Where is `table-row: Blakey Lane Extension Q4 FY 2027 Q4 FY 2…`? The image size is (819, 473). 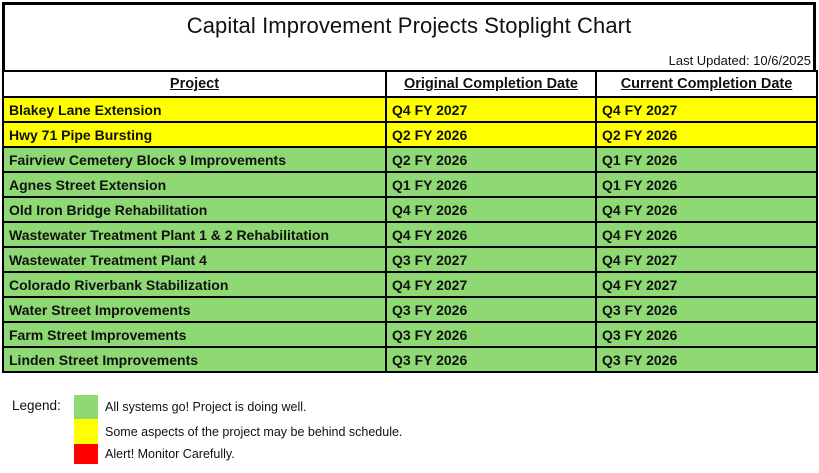
table-row: Blakey Lane Extension Q4 FY 2027 Q4 FY 2… is located at coordinates (410, 109).